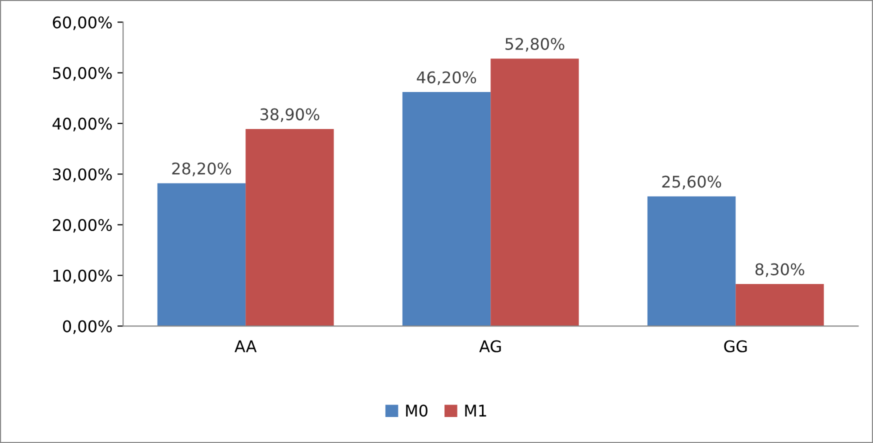 The width and height of the screenshot is (873, 443). I want to click on legend-label: M1, so click(475, 410).